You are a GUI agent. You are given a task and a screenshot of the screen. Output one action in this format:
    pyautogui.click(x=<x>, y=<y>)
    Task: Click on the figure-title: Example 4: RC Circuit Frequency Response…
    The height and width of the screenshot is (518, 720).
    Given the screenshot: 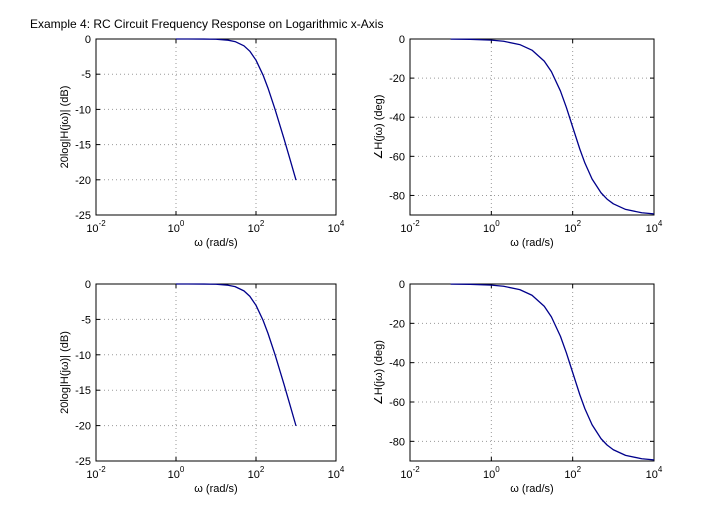 What is the action you would take?
    pyautogui.click(x=206, y=24)
    